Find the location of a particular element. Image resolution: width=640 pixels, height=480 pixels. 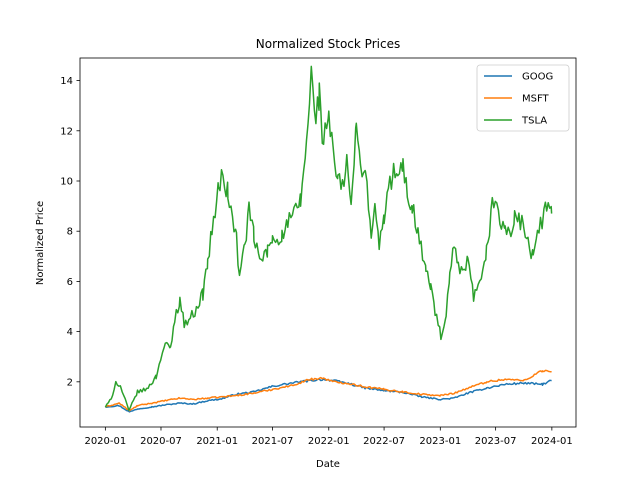

y-tick-label: 10 is located at coordinates (66, 182).